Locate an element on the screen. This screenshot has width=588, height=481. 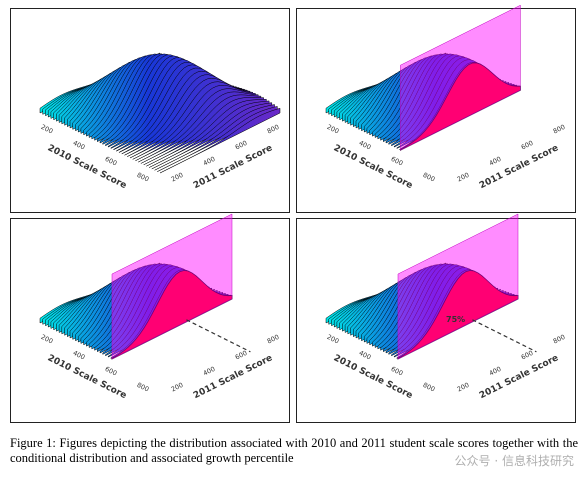
percentile-label: 75% is located at coordinates (455, 319).